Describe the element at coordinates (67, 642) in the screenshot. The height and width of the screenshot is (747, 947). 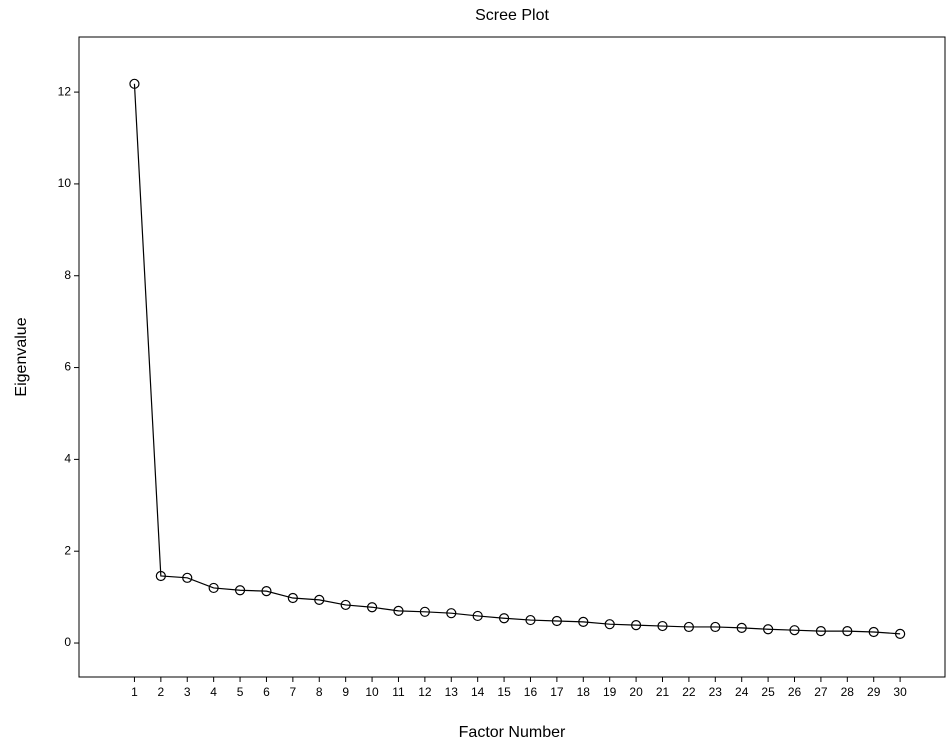
I see `y-tick-label: 0` at that location.